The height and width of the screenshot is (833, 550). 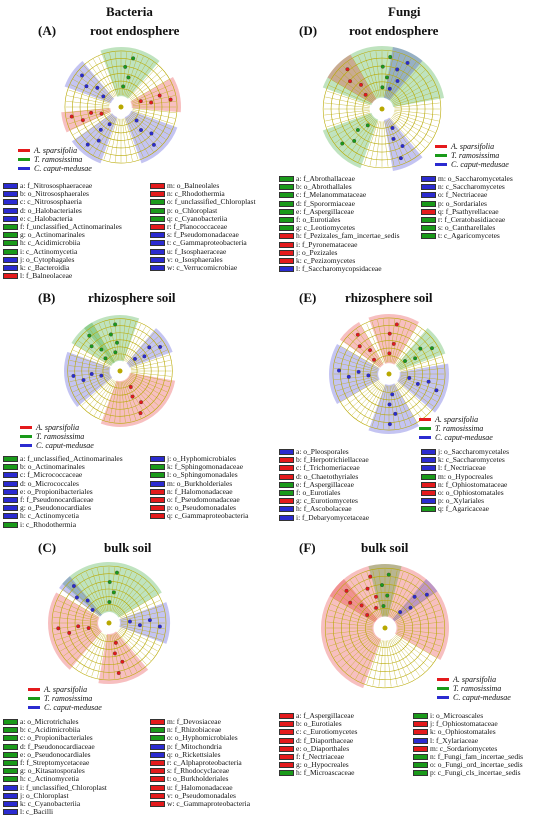 What do you see at coordinates (197, 218) in the screenshot?
I see `taxon-label: q: c_Cyanobacteriia` at bounding box center [197, 218].